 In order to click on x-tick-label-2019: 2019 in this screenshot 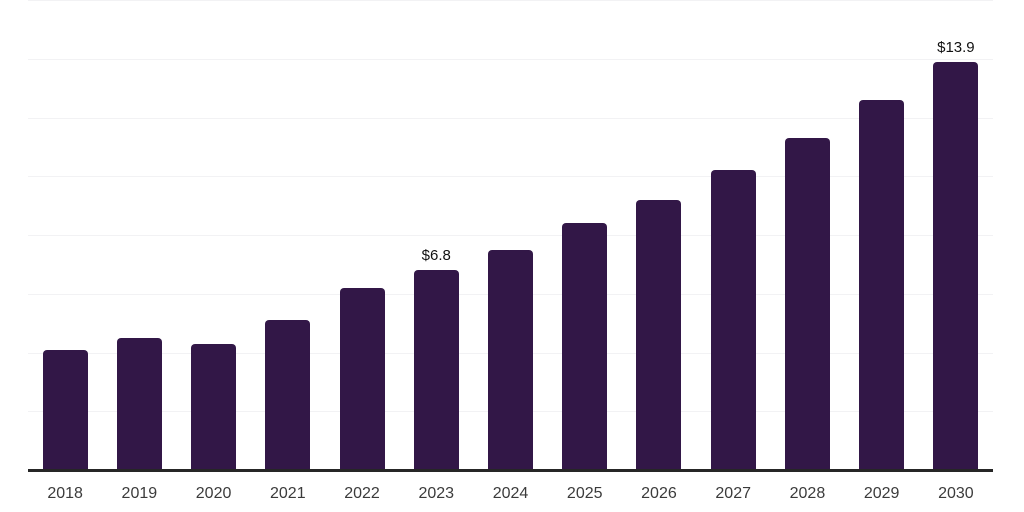, I will do `click(139, 493)`.